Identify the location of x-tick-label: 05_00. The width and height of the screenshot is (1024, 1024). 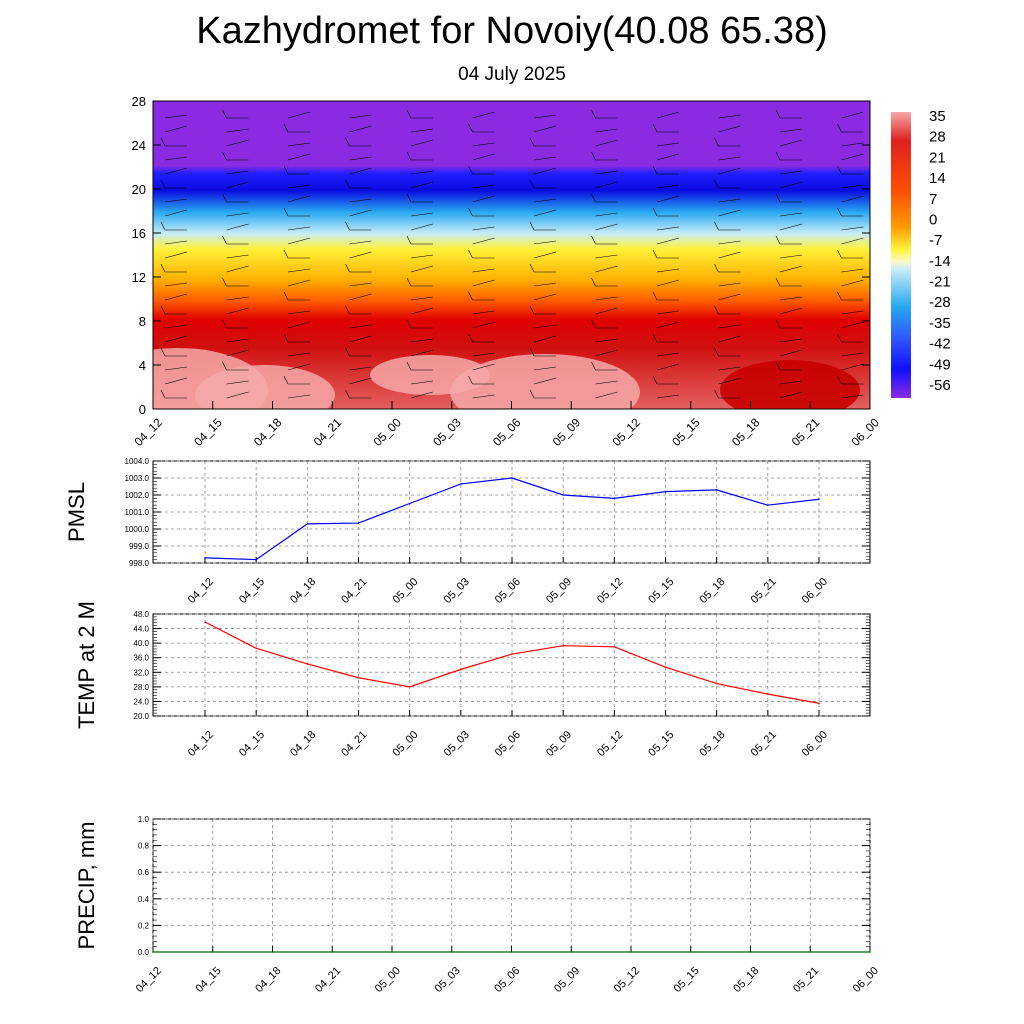
(388, 980).